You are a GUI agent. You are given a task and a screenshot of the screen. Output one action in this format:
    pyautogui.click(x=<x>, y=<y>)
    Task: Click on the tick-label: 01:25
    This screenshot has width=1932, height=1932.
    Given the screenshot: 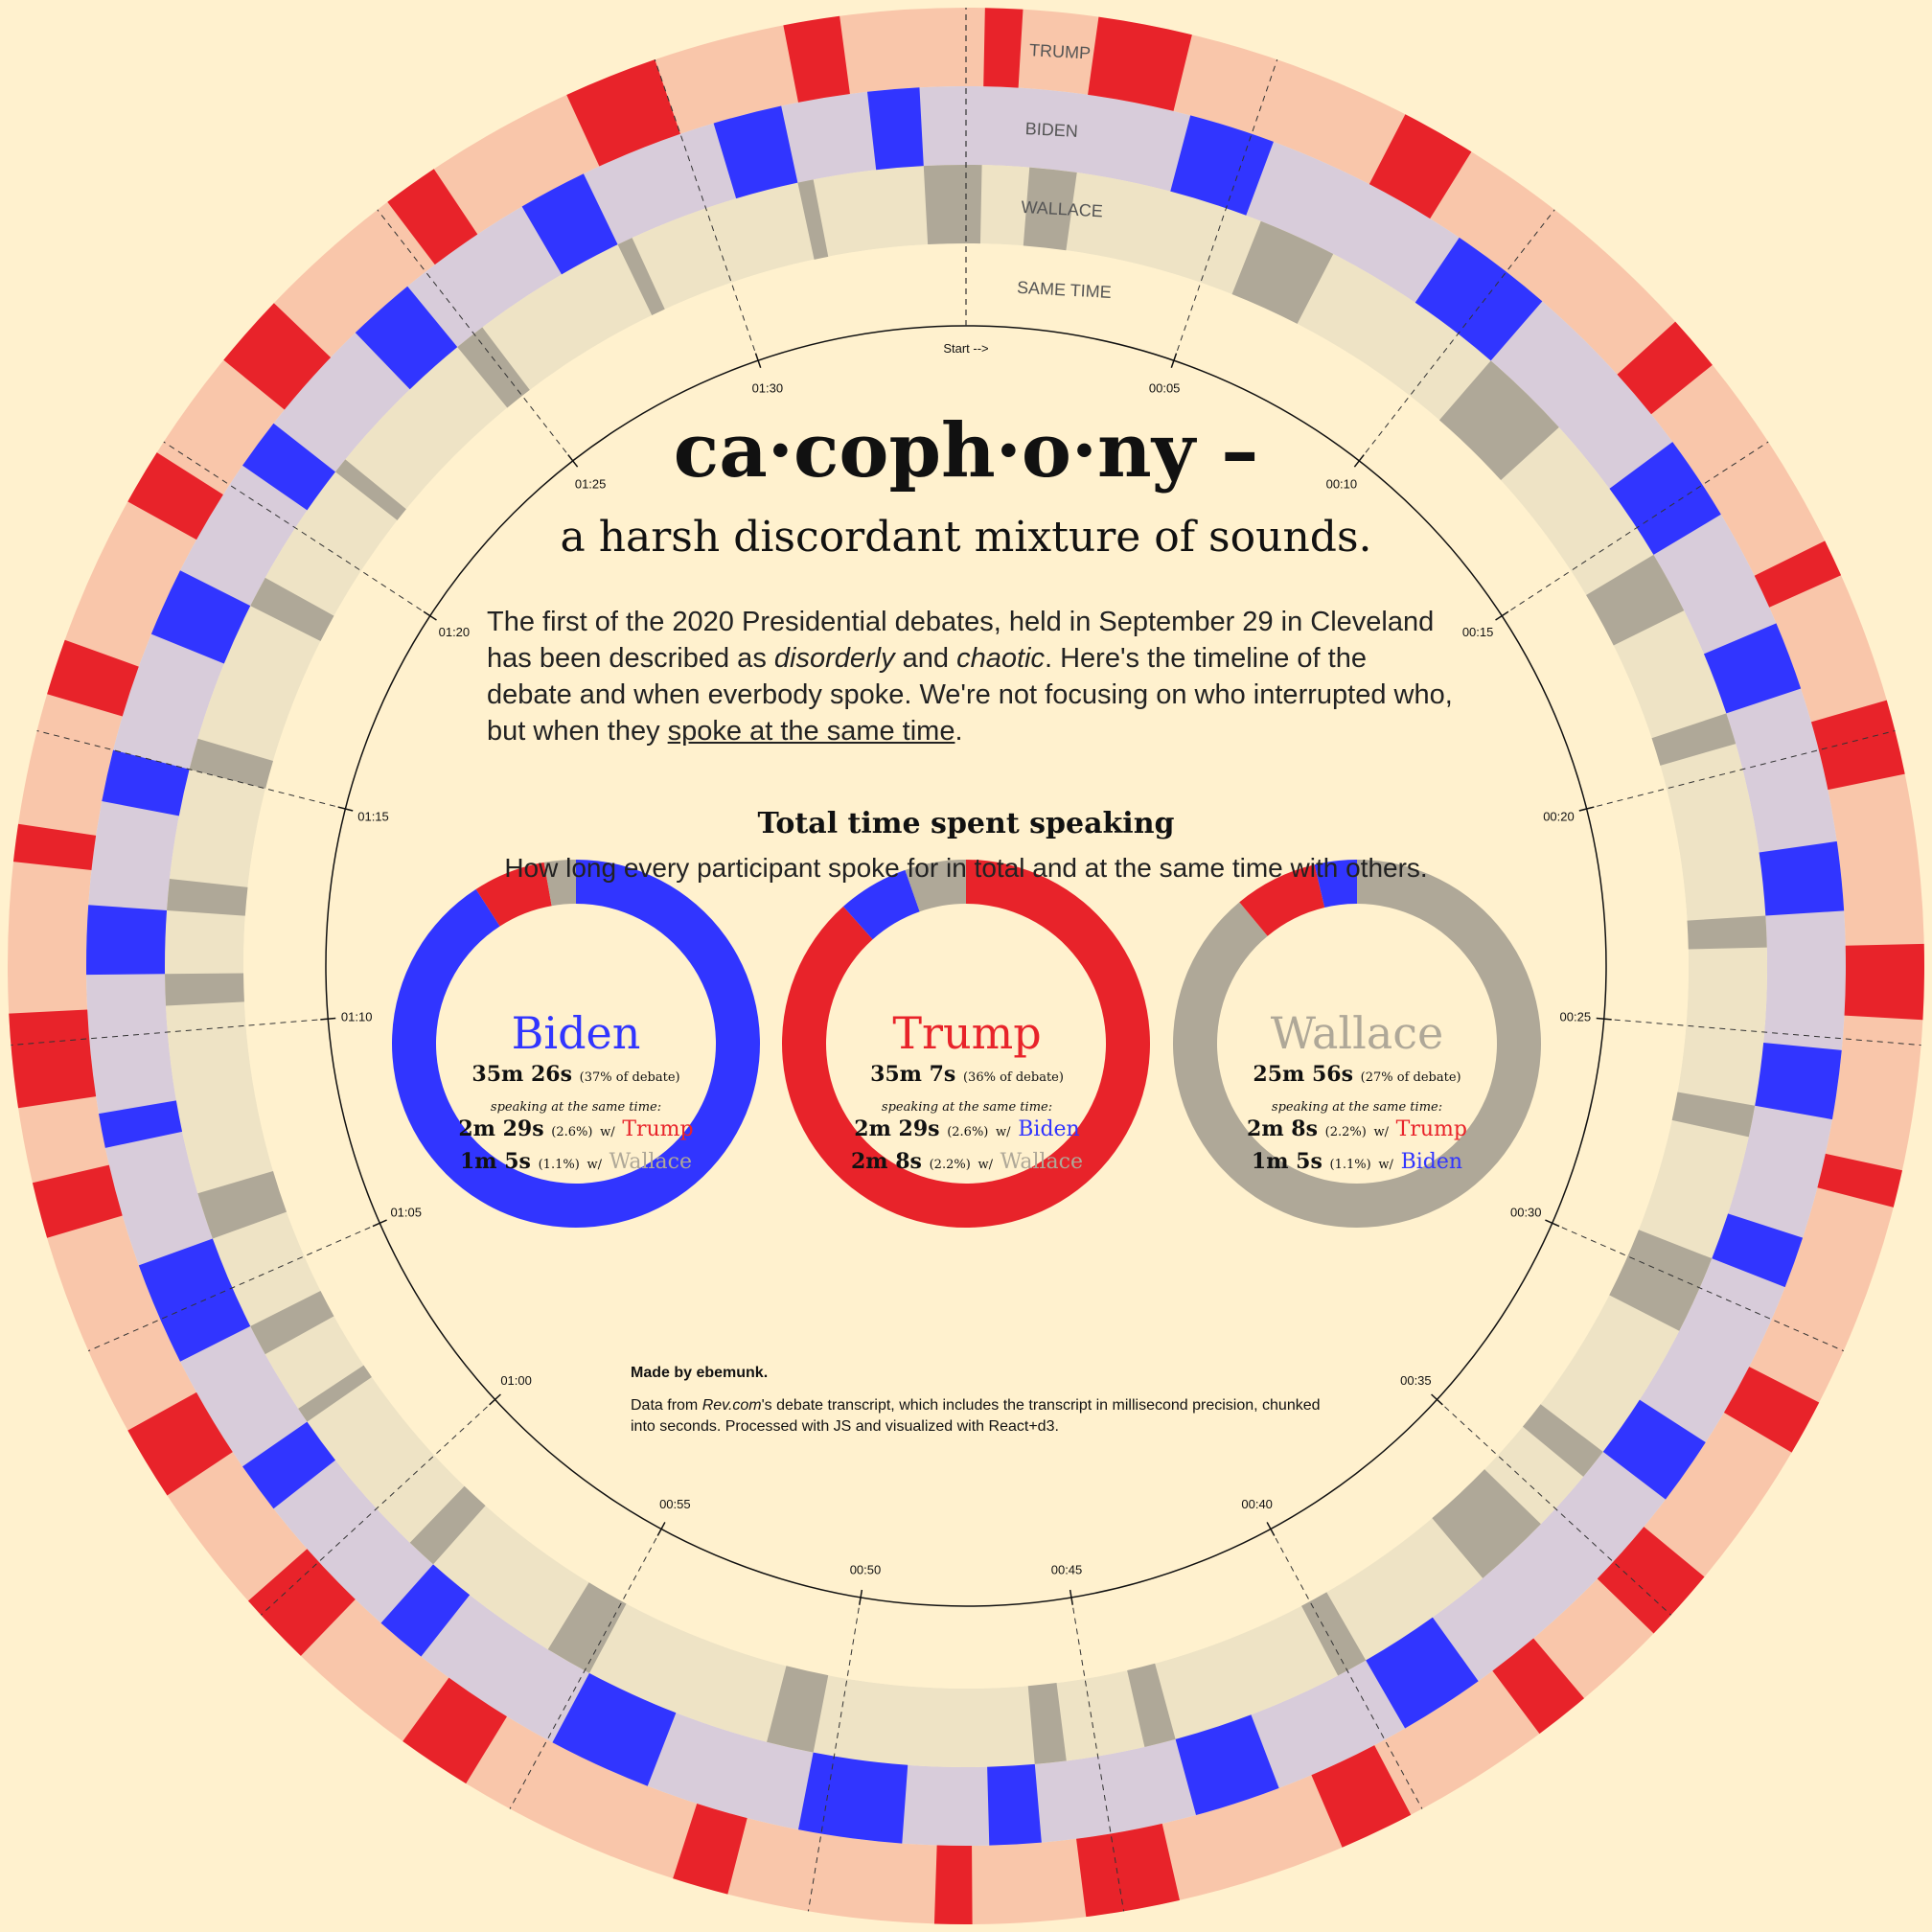 What is the action you would take?
    pyautogui.click(x=591, y=484)
    